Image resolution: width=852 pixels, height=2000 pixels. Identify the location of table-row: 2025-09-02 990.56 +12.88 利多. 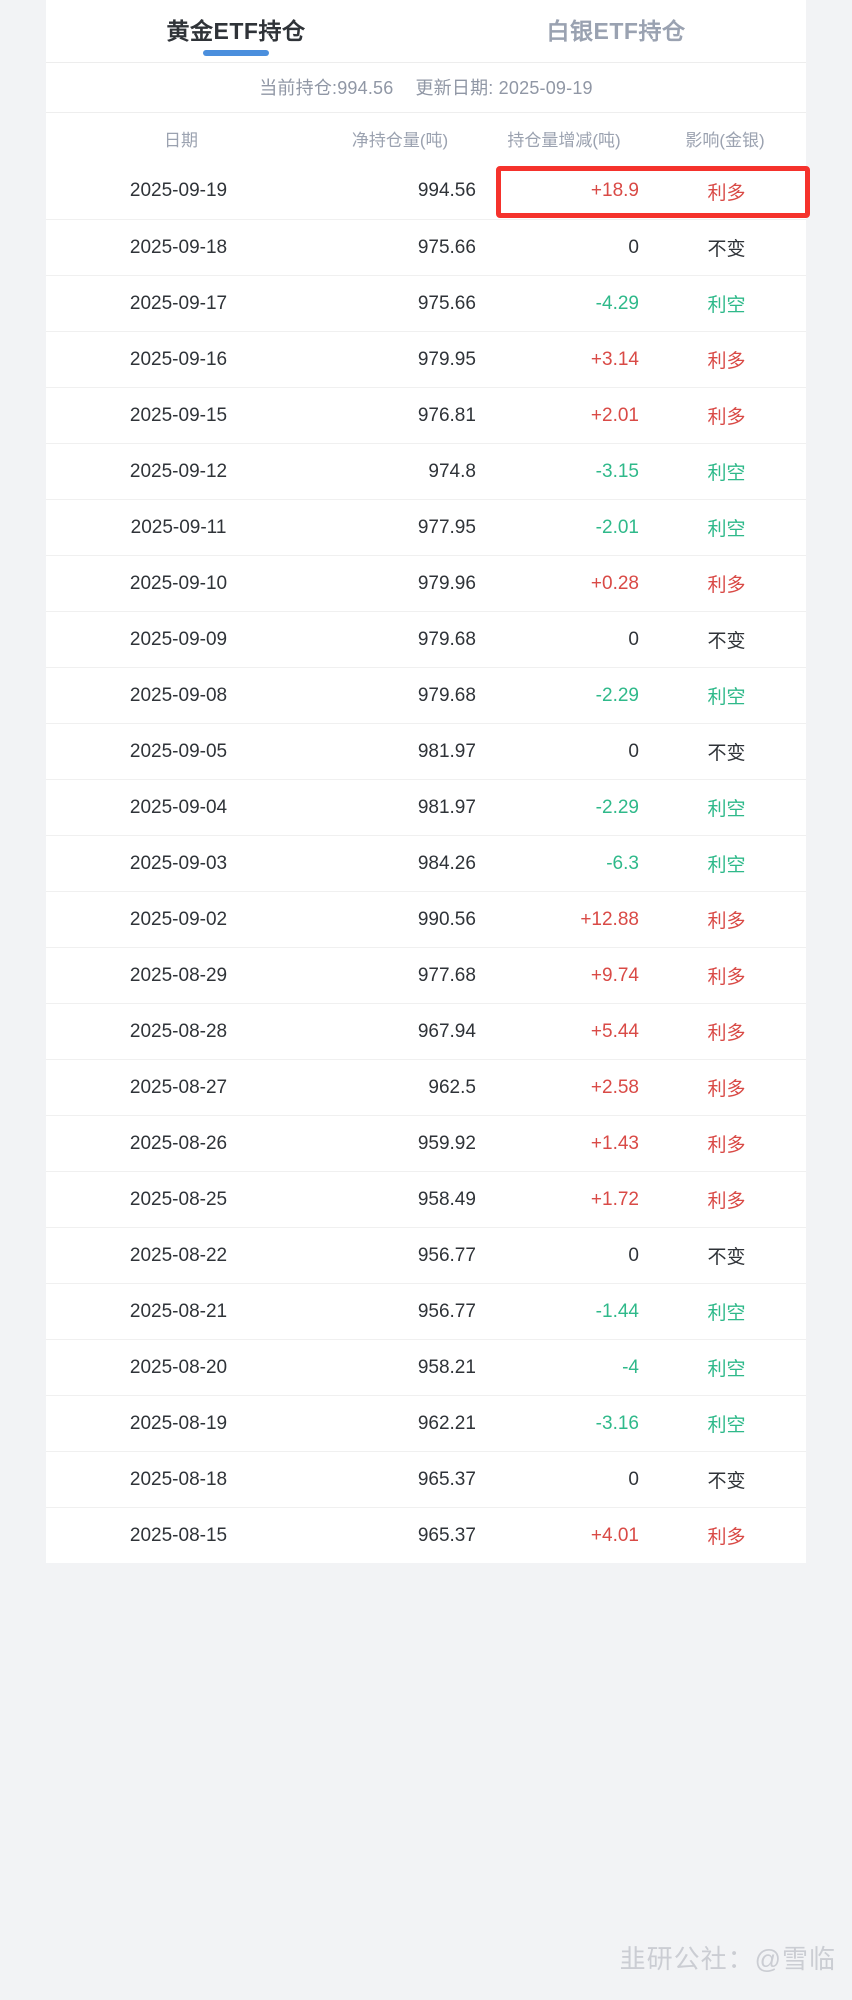
(426, 919).